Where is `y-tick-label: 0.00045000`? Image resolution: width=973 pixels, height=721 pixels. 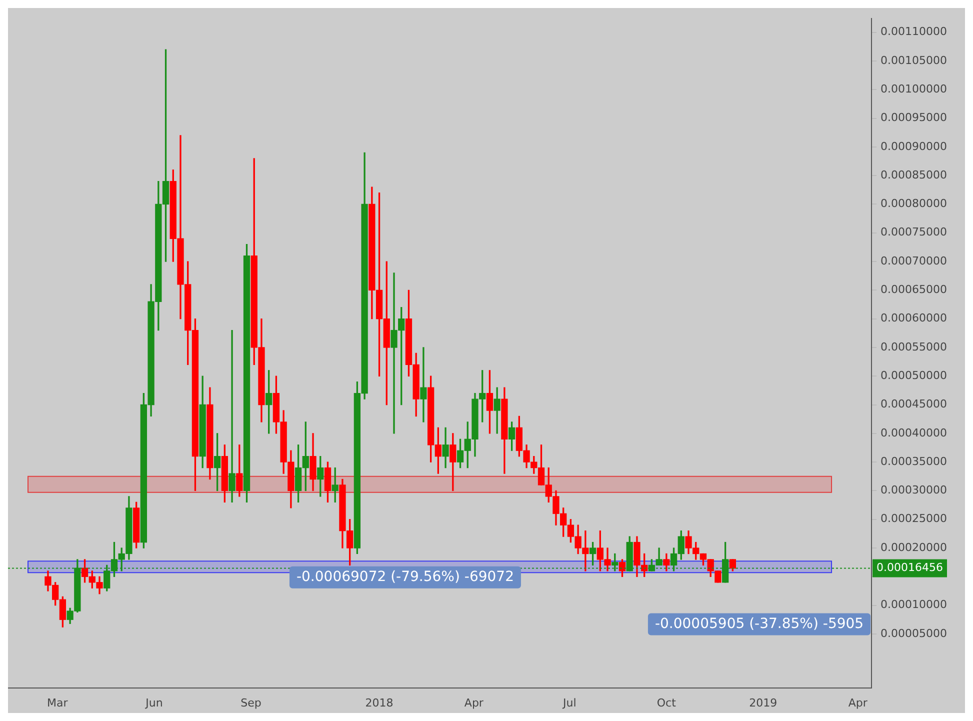
y-tick-label: 0.00045000 is located at coordinates (913, 404).